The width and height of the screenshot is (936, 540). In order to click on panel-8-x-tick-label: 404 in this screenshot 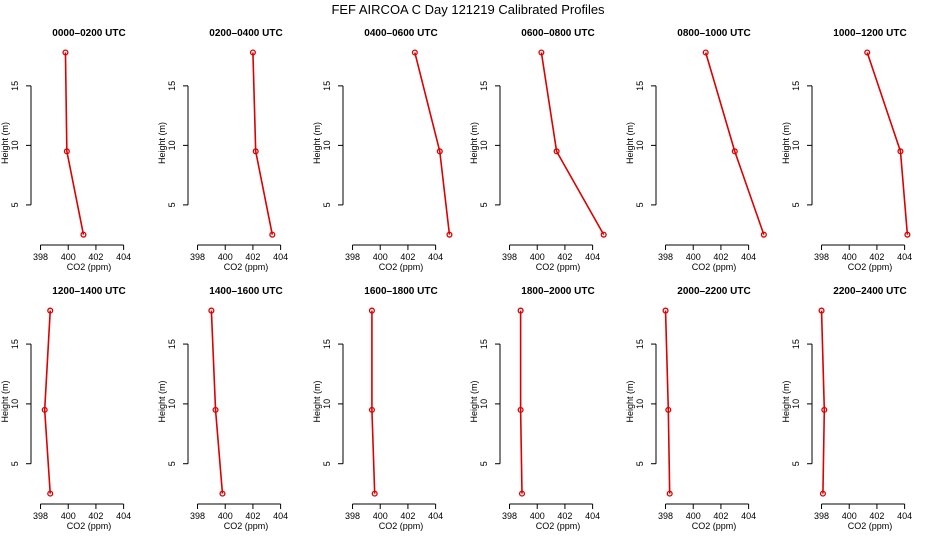, I will do `click(280, 516)`.